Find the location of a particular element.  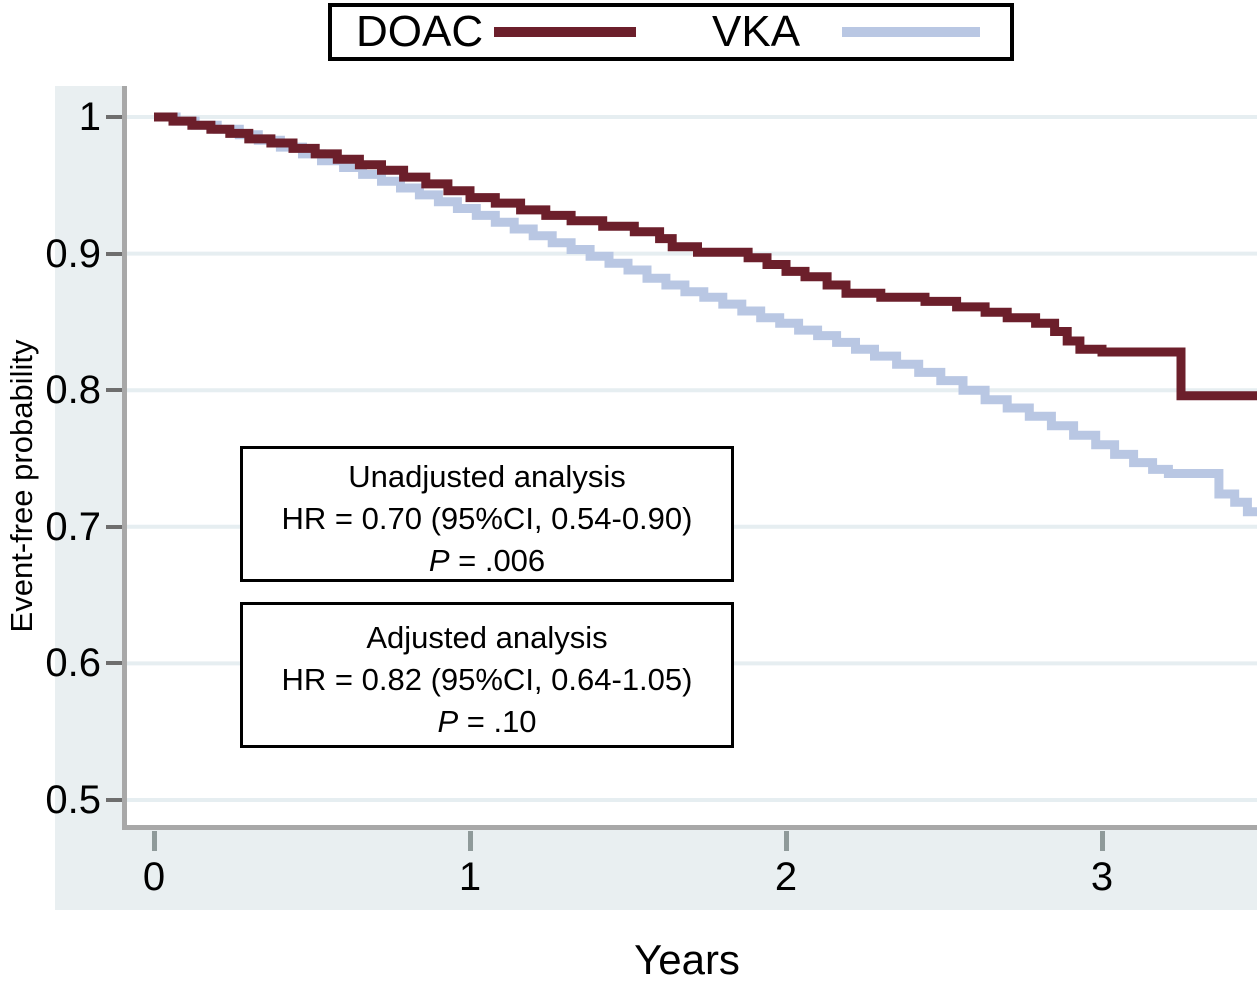

y-axis-title: Event-free probability is located at coordinates (21, 486).